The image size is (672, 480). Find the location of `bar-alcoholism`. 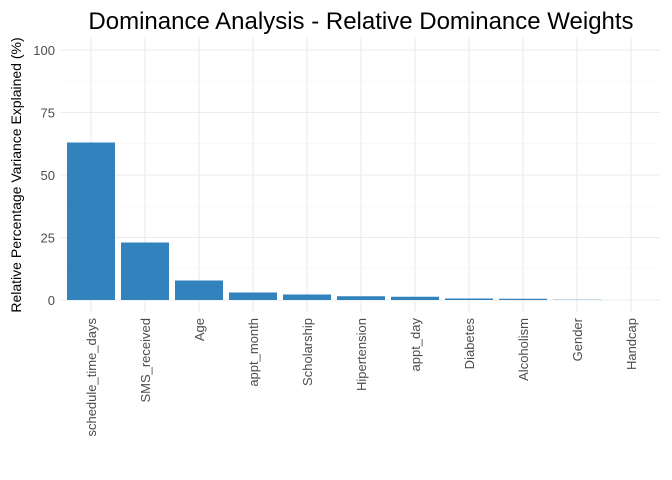

bar-alcoholism is located at coordinates (523, 299).